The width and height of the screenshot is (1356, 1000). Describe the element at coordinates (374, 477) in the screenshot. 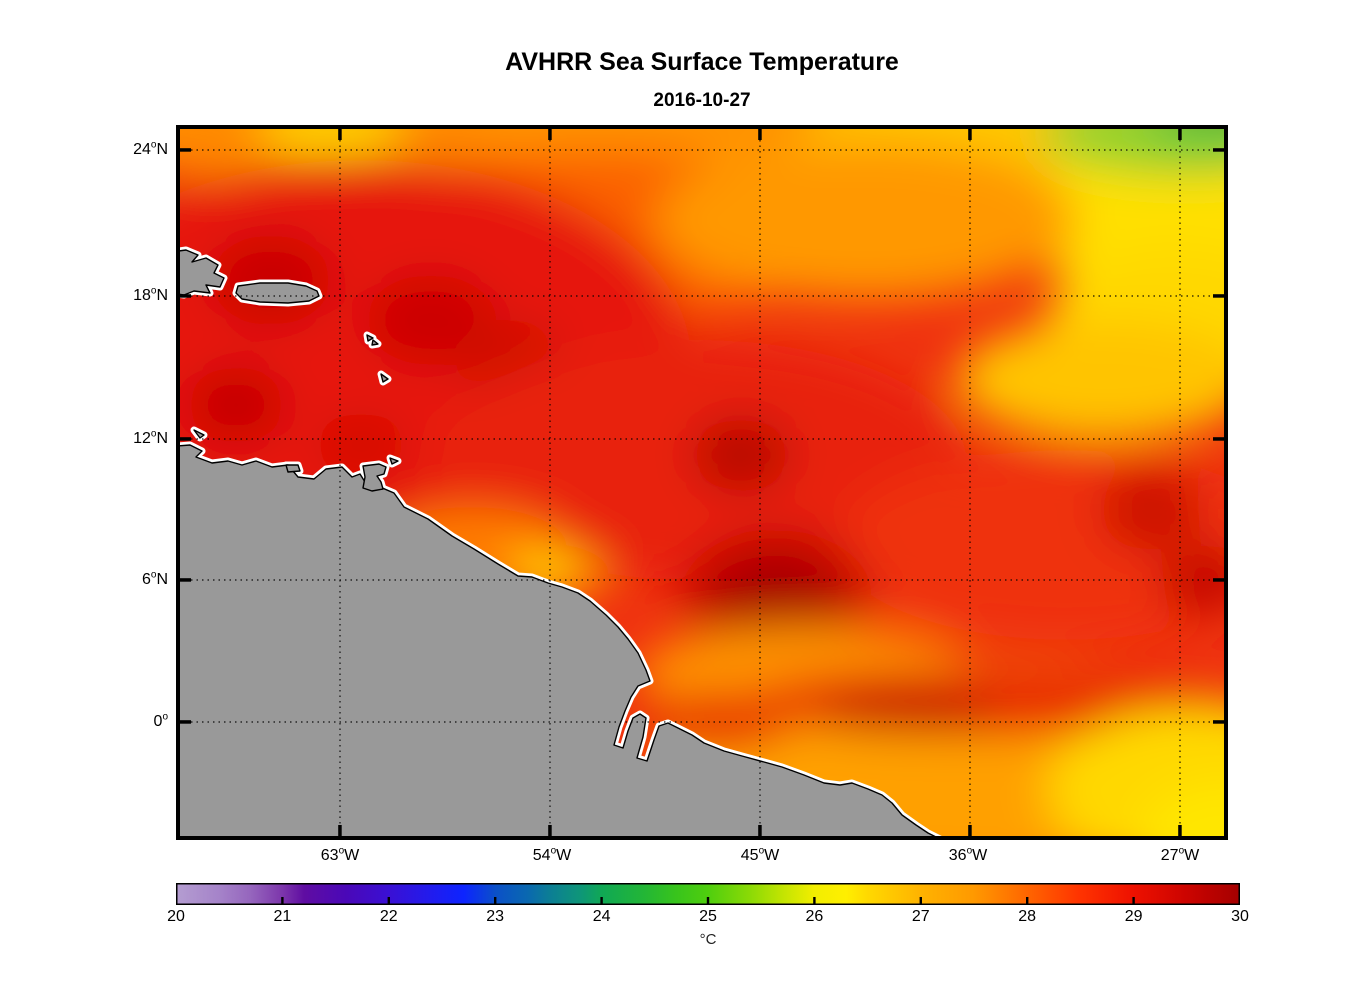

I see `trinidad-island` at that location.